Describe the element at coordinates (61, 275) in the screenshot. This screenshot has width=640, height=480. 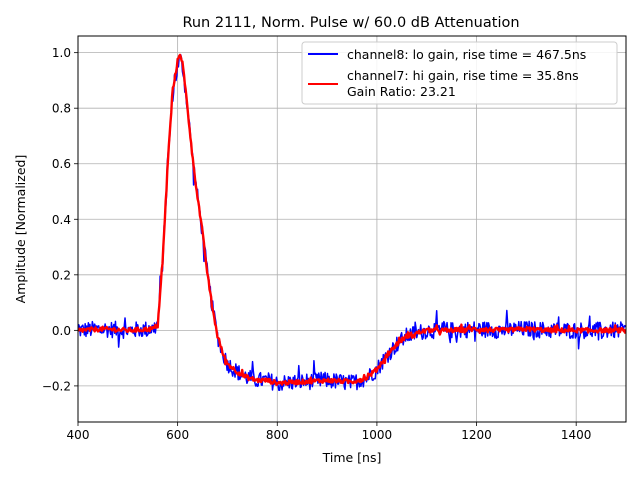
I see `y-tick-label: 0.2` at that location.